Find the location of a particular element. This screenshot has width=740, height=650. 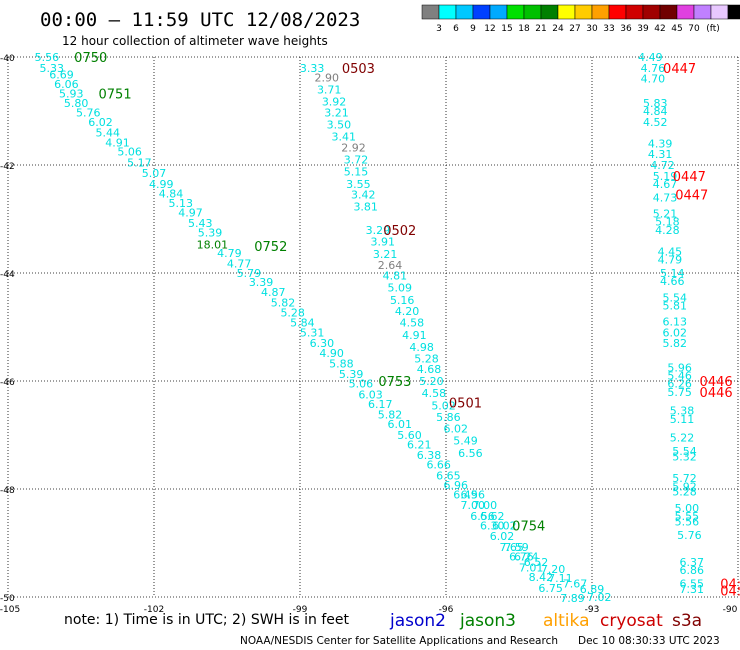

wave-height-value: 6.96 is located at coordinates (455, 485).